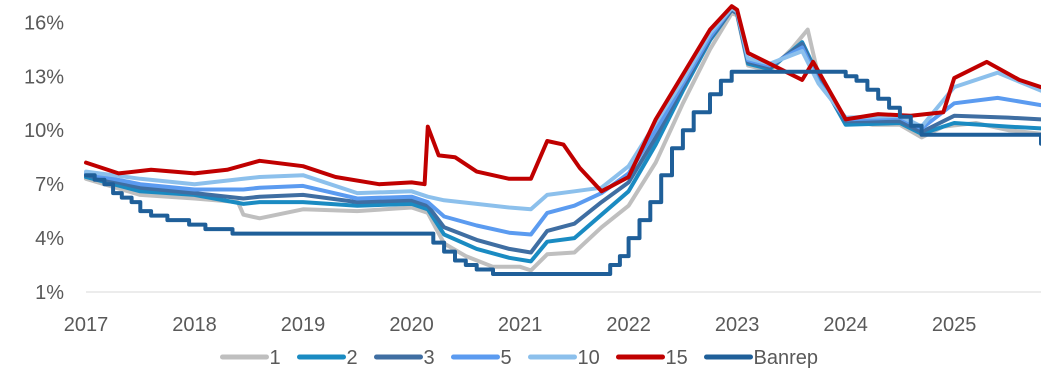 The width and height of the screenshot is (1041, 379). What do you see at coordinates (86, 325) in the screenshot?
I see `x-tick-label: 2017` at bounding box center [86, 325].